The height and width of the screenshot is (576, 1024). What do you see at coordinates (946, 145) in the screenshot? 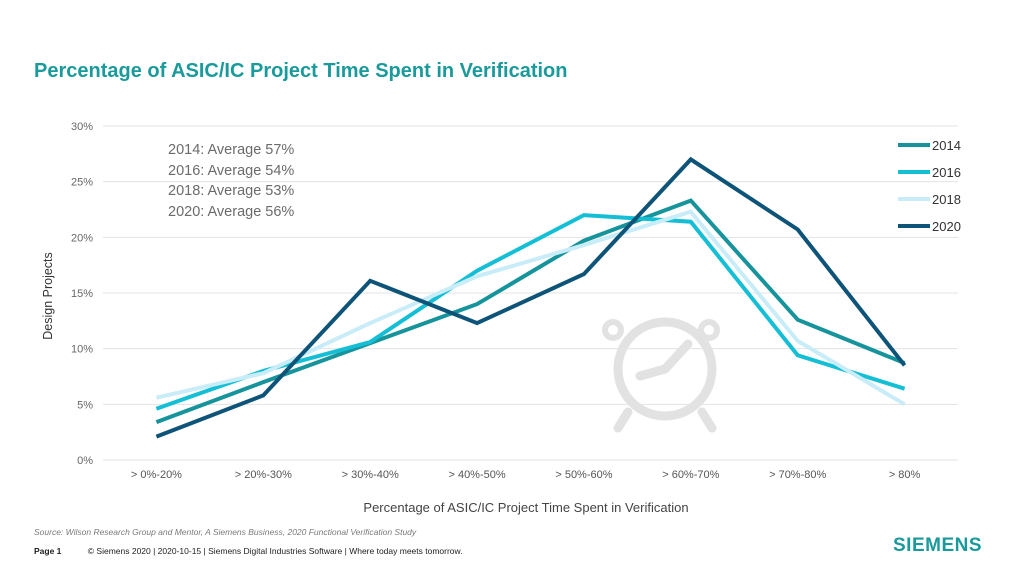
I see `legend-label-2014: 2014` at bounding box center [946, 145].